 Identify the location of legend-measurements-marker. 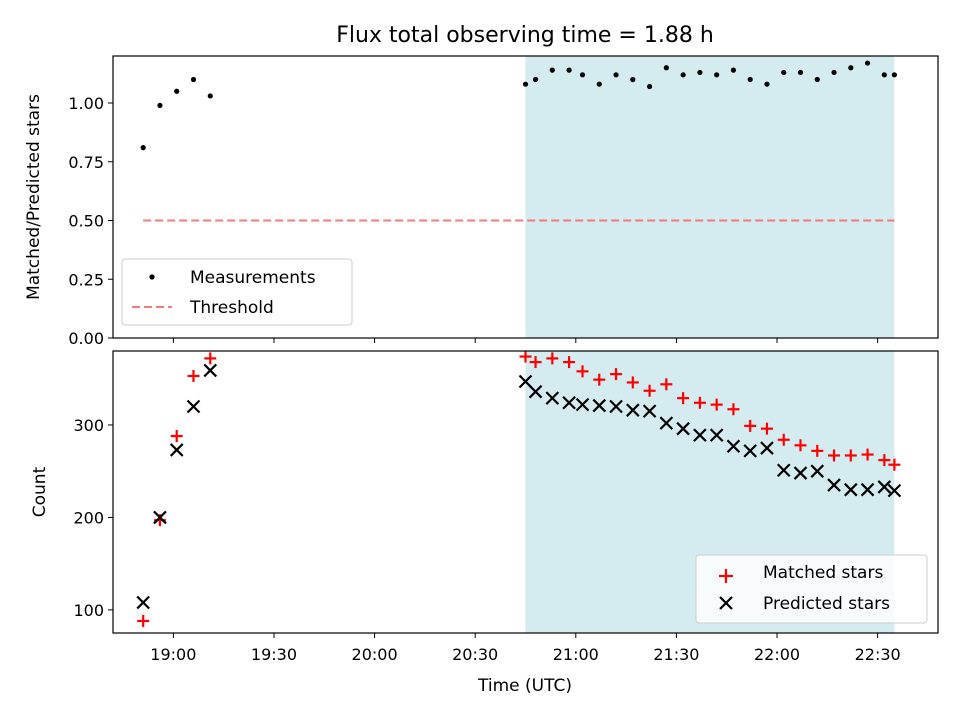
(152, 277).